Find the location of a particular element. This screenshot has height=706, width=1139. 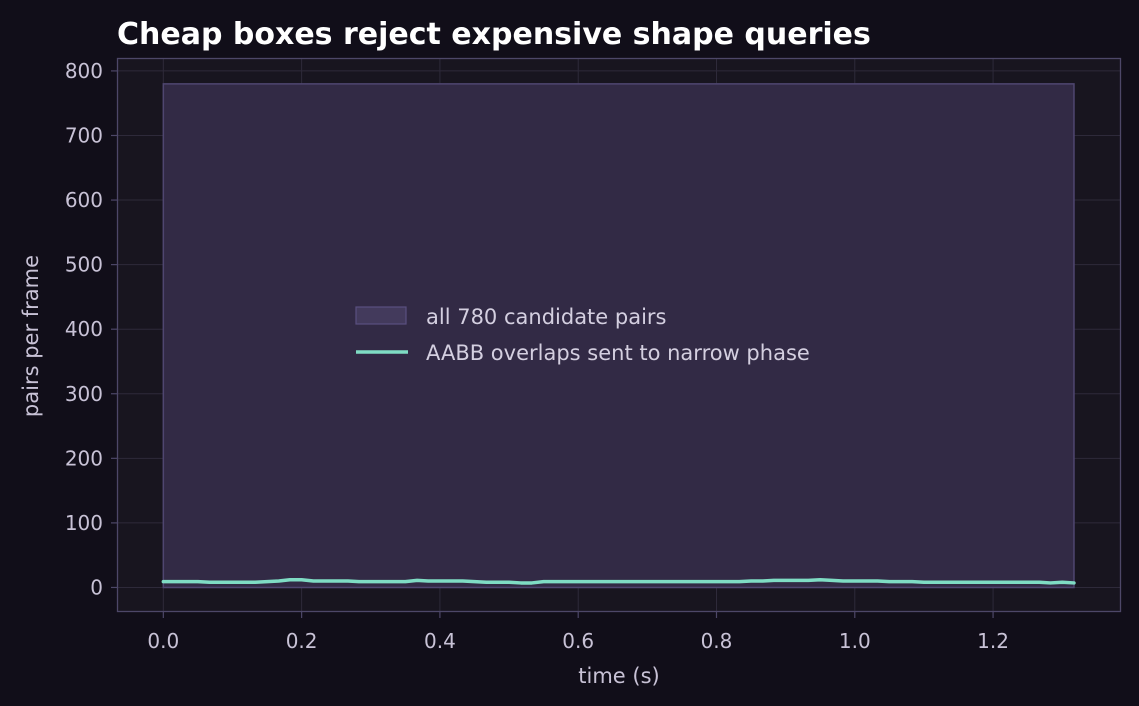

y-axis-label: pairs per frame is located at coordinates (31, 336).